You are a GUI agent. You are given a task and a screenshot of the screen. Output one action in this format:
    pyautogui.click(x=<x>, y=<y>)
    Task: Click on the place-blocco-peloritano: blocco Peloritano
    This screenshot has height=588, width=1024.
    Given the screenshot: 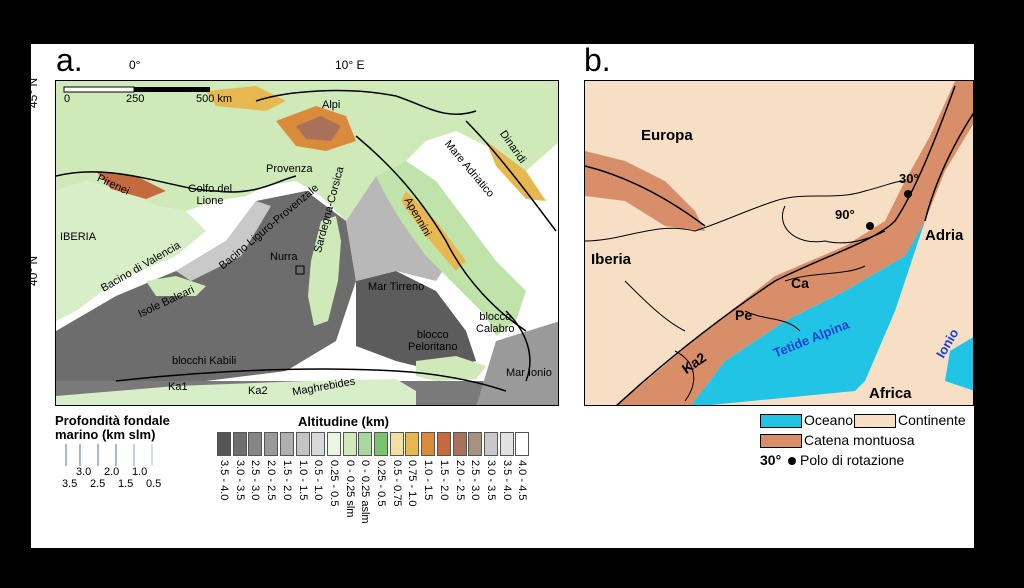 What is the action you would take?
    pyautogui.click(x=433, y=341)
    